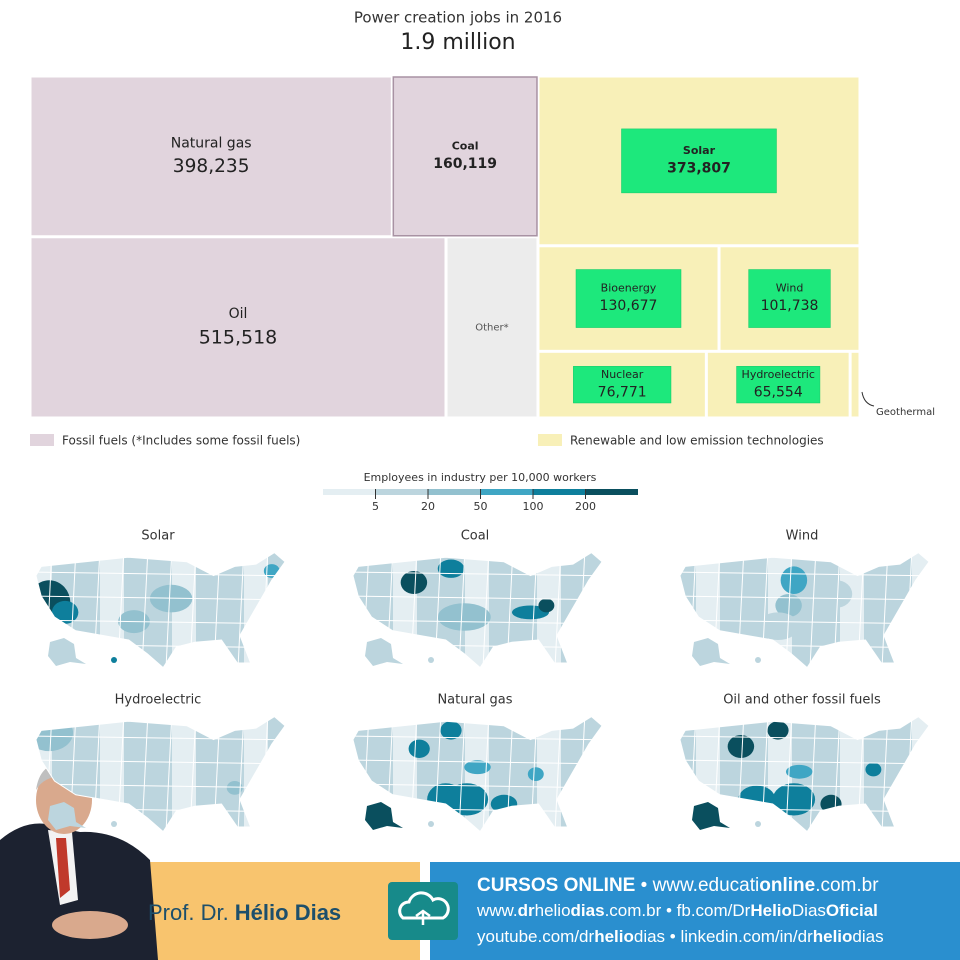 The image size is (960, 960). I want to click on legend-swatch, so click(42, 440).